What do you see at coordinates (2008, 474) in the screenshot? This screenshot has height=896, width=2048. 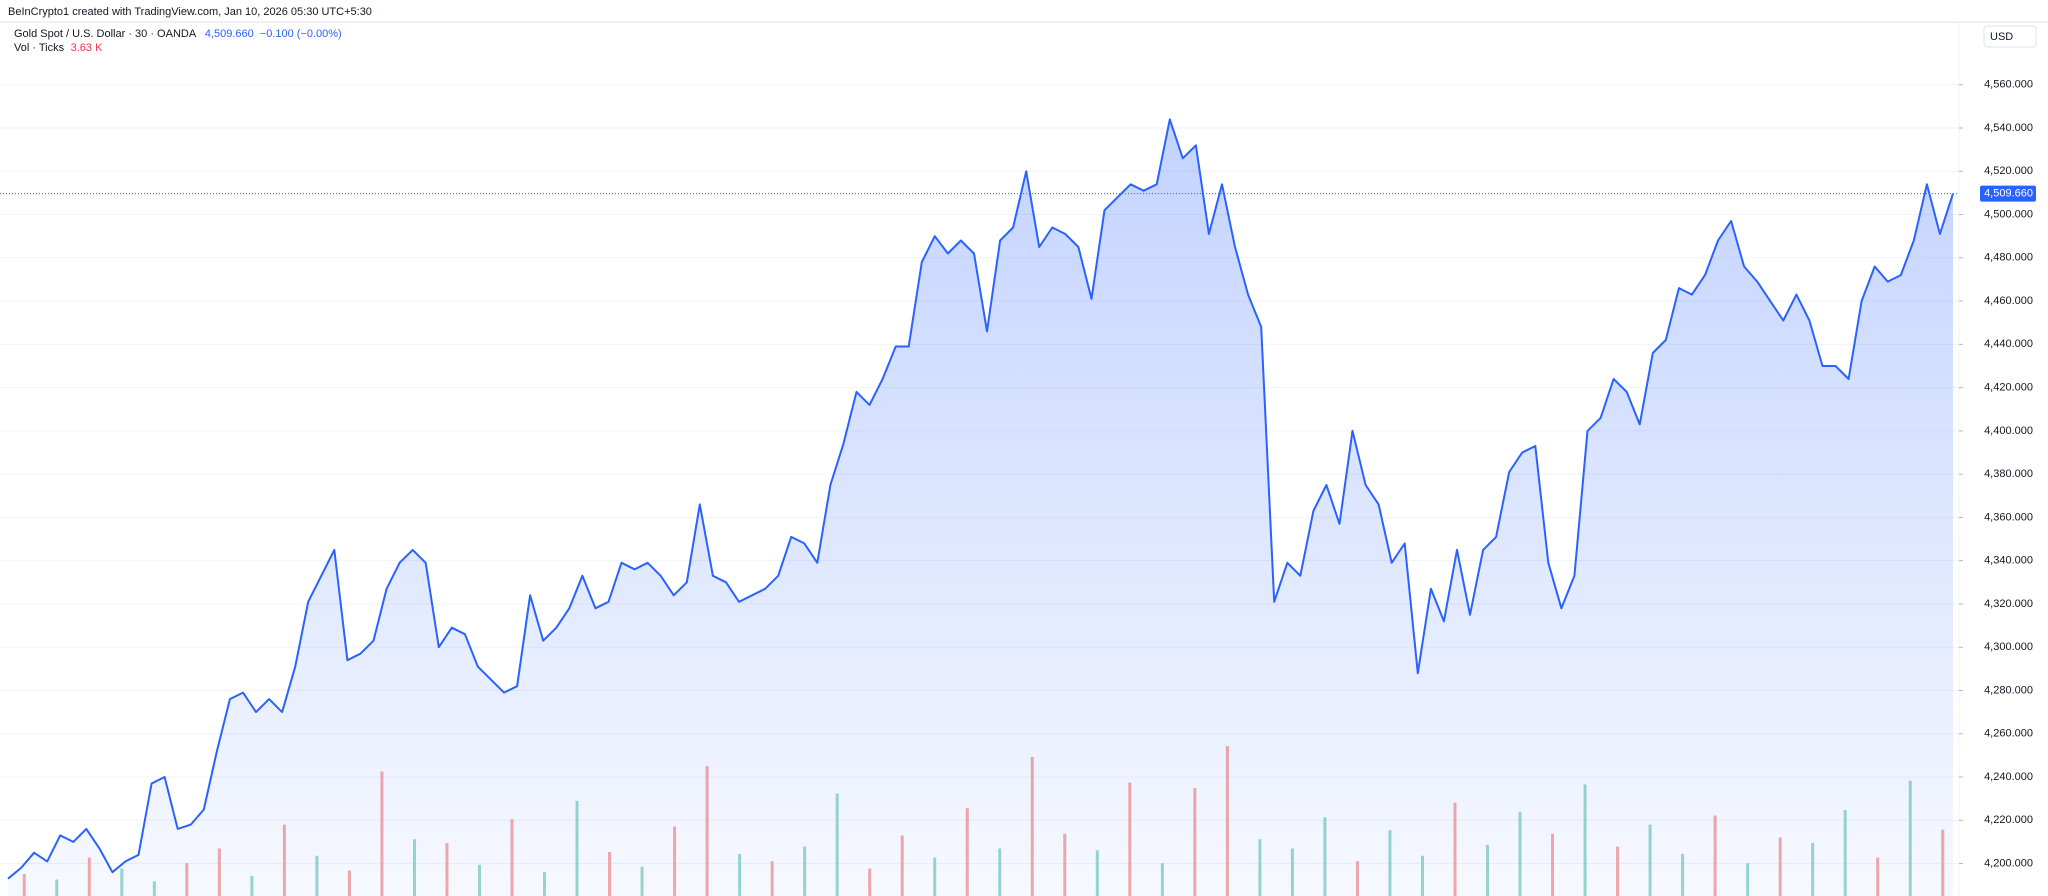 I see `y-tick-label: 4,380.000` at bounding box center [2008, 474].